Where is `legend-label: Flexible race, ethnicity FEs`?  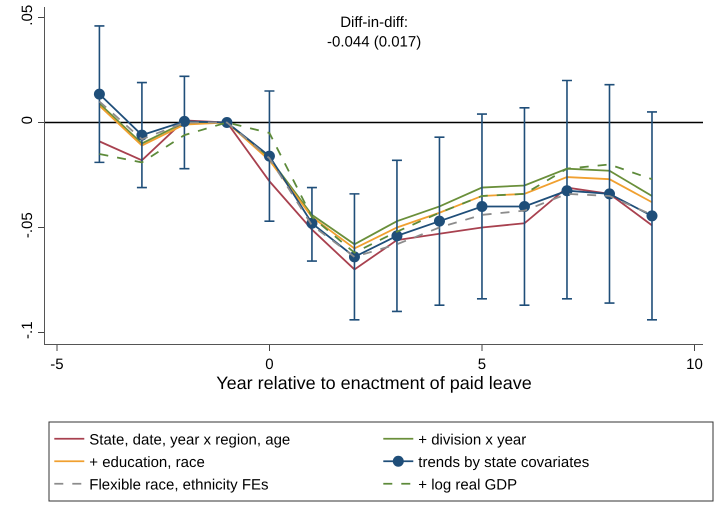
legend-label: Flexible race, ethnicity FEs is located at coordinates (179, 485).